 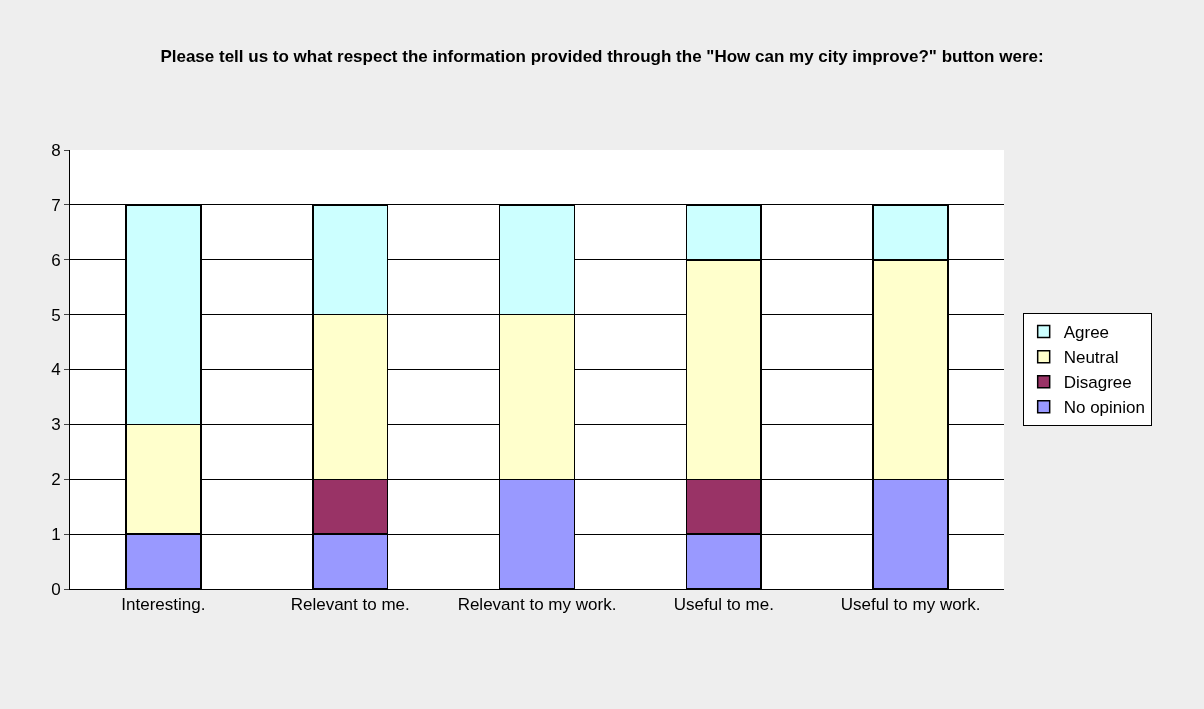 I want to click on x-tick-label: Useful to my work., so click(x=910, y=605).